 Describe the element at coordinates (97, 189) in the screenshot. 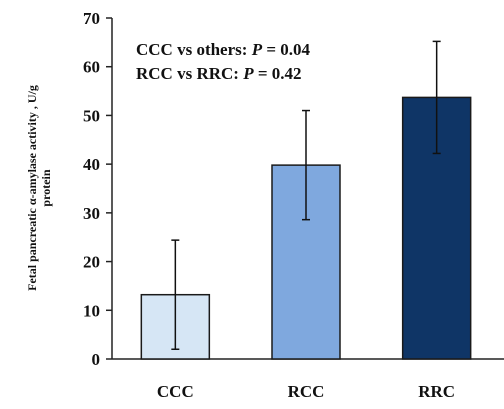

I see `y-tick-group: 0 10 20 30 40 50 60 70` at that location.